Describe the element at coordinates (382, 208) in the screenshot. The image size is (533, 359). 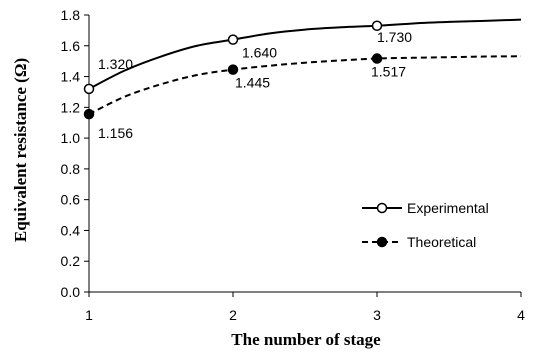
I see `legend-marker-experimental` at that location.